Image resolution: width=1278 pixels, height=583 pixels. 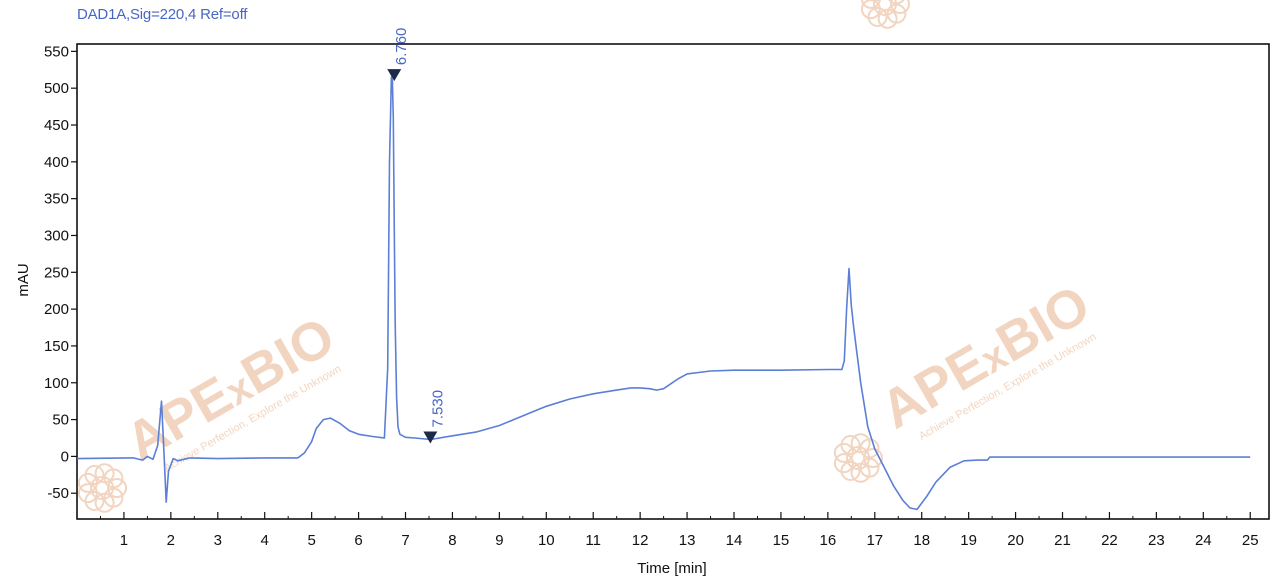 What do you see at coordinates (416, 236) in the screenshot?
I see `peak-markers: 6.760 7.530` at bounding box center [416, 236].